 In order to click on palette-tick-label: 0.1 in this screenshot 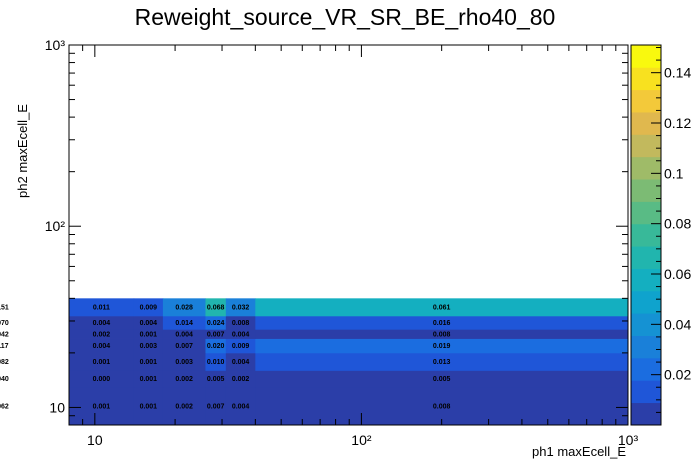, I will do `click(674, 173)`.